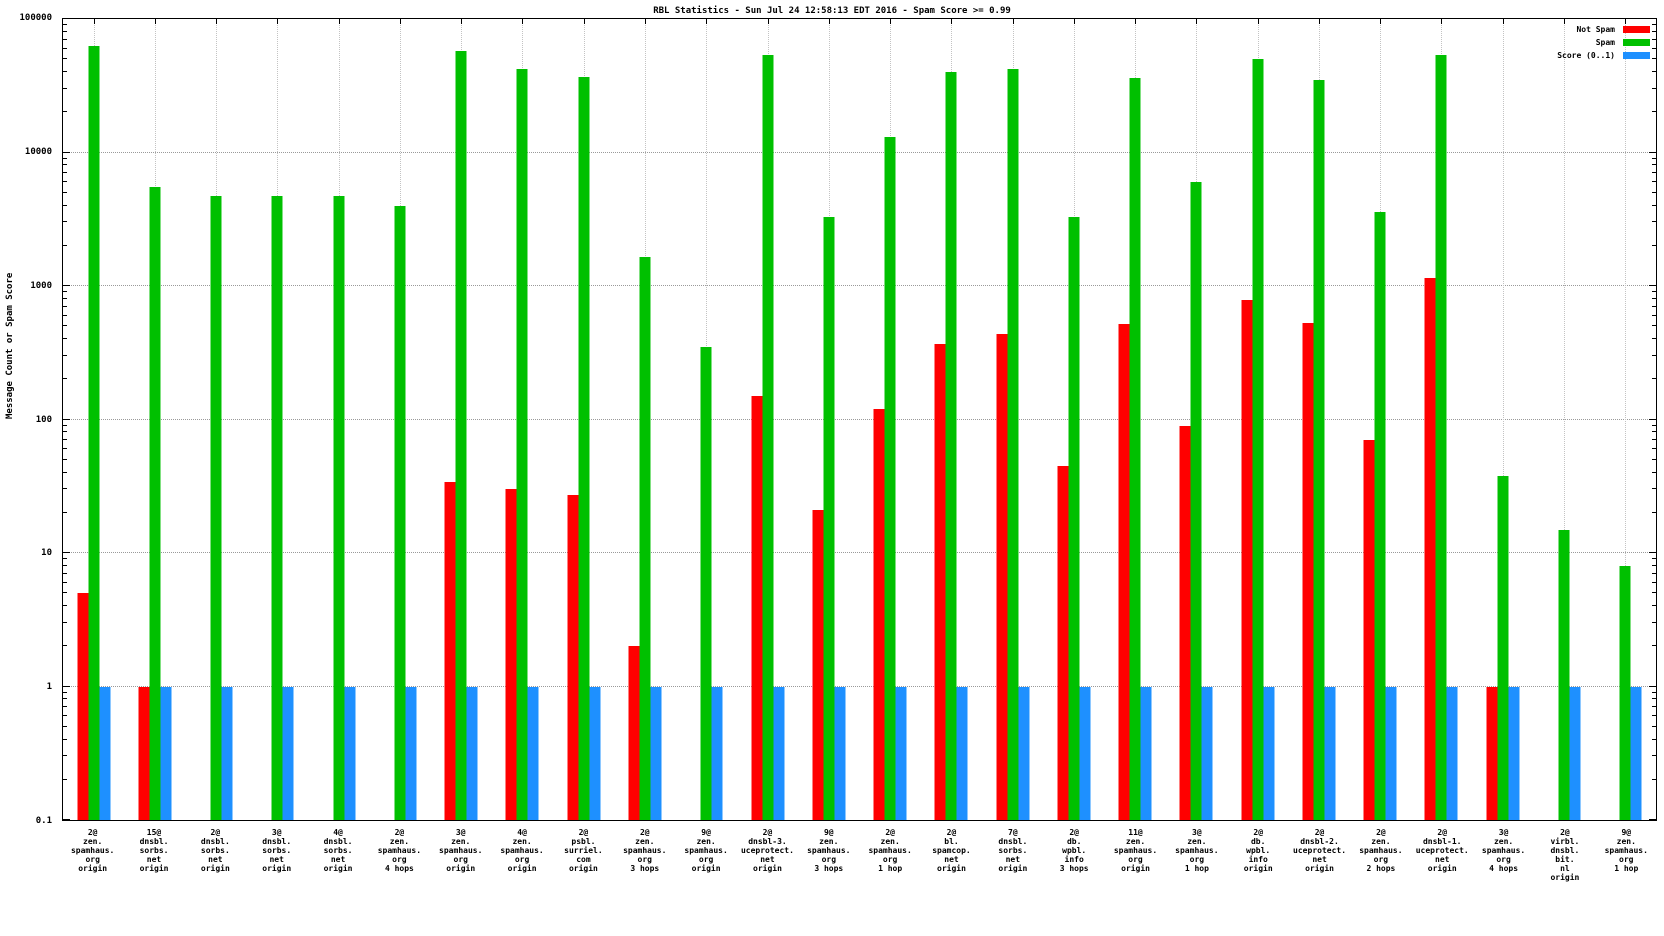 The height and width of the screenshot is (936, 1664). What do you see at coordinates (1503, 850) in the screenshot?
I see `x-label-line: spamhaus.` at bounding box center [1503, 850].